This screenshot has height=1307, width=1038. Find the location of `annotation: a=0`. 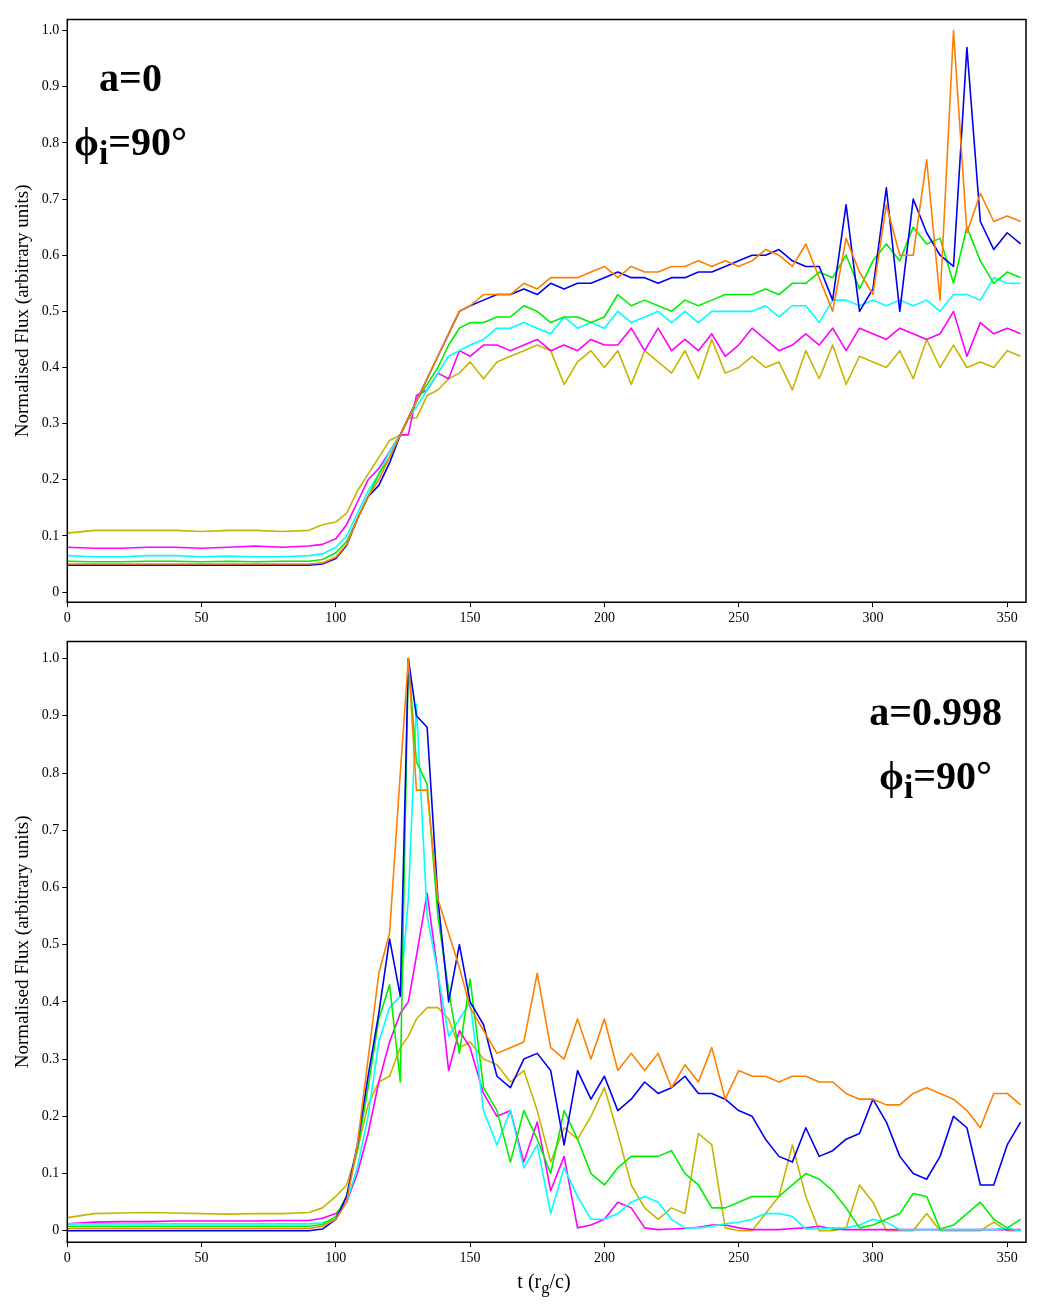

annotation: a=0 is located at coordinates (130, 78).